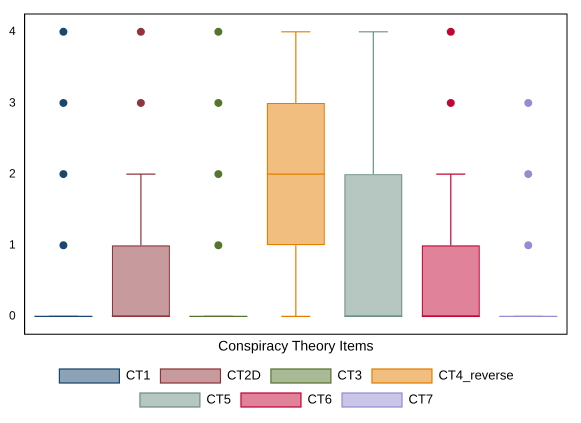 The image size is (581, 423). What do you see at coordinates (296, 345) in the screenshot?
I see `x-axis-title: Conspiracy Theory Items` at bounding box center [296, 345].